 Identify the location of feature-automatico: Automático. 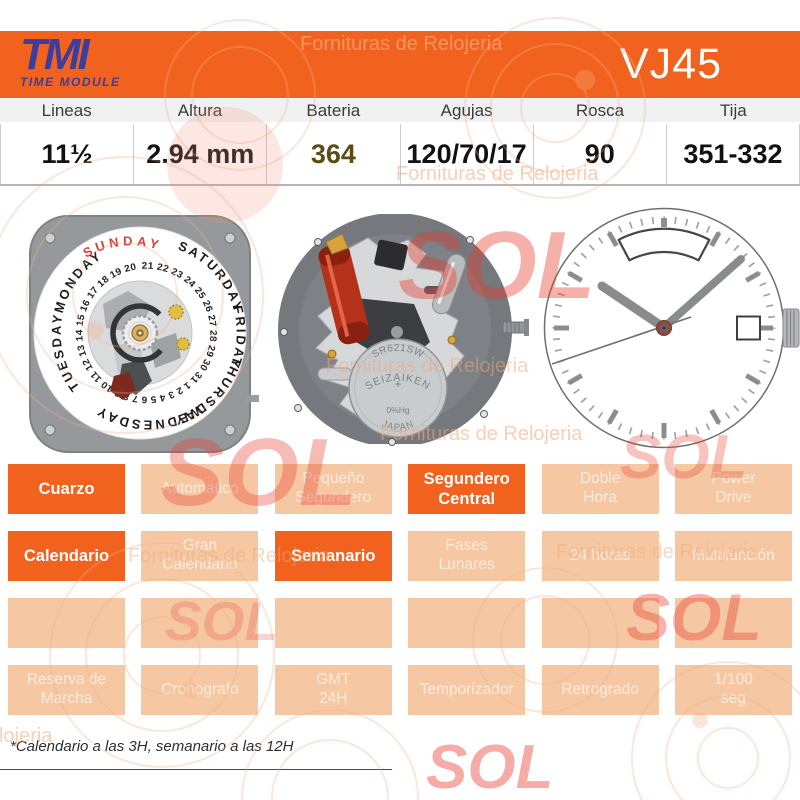
(200, 489).